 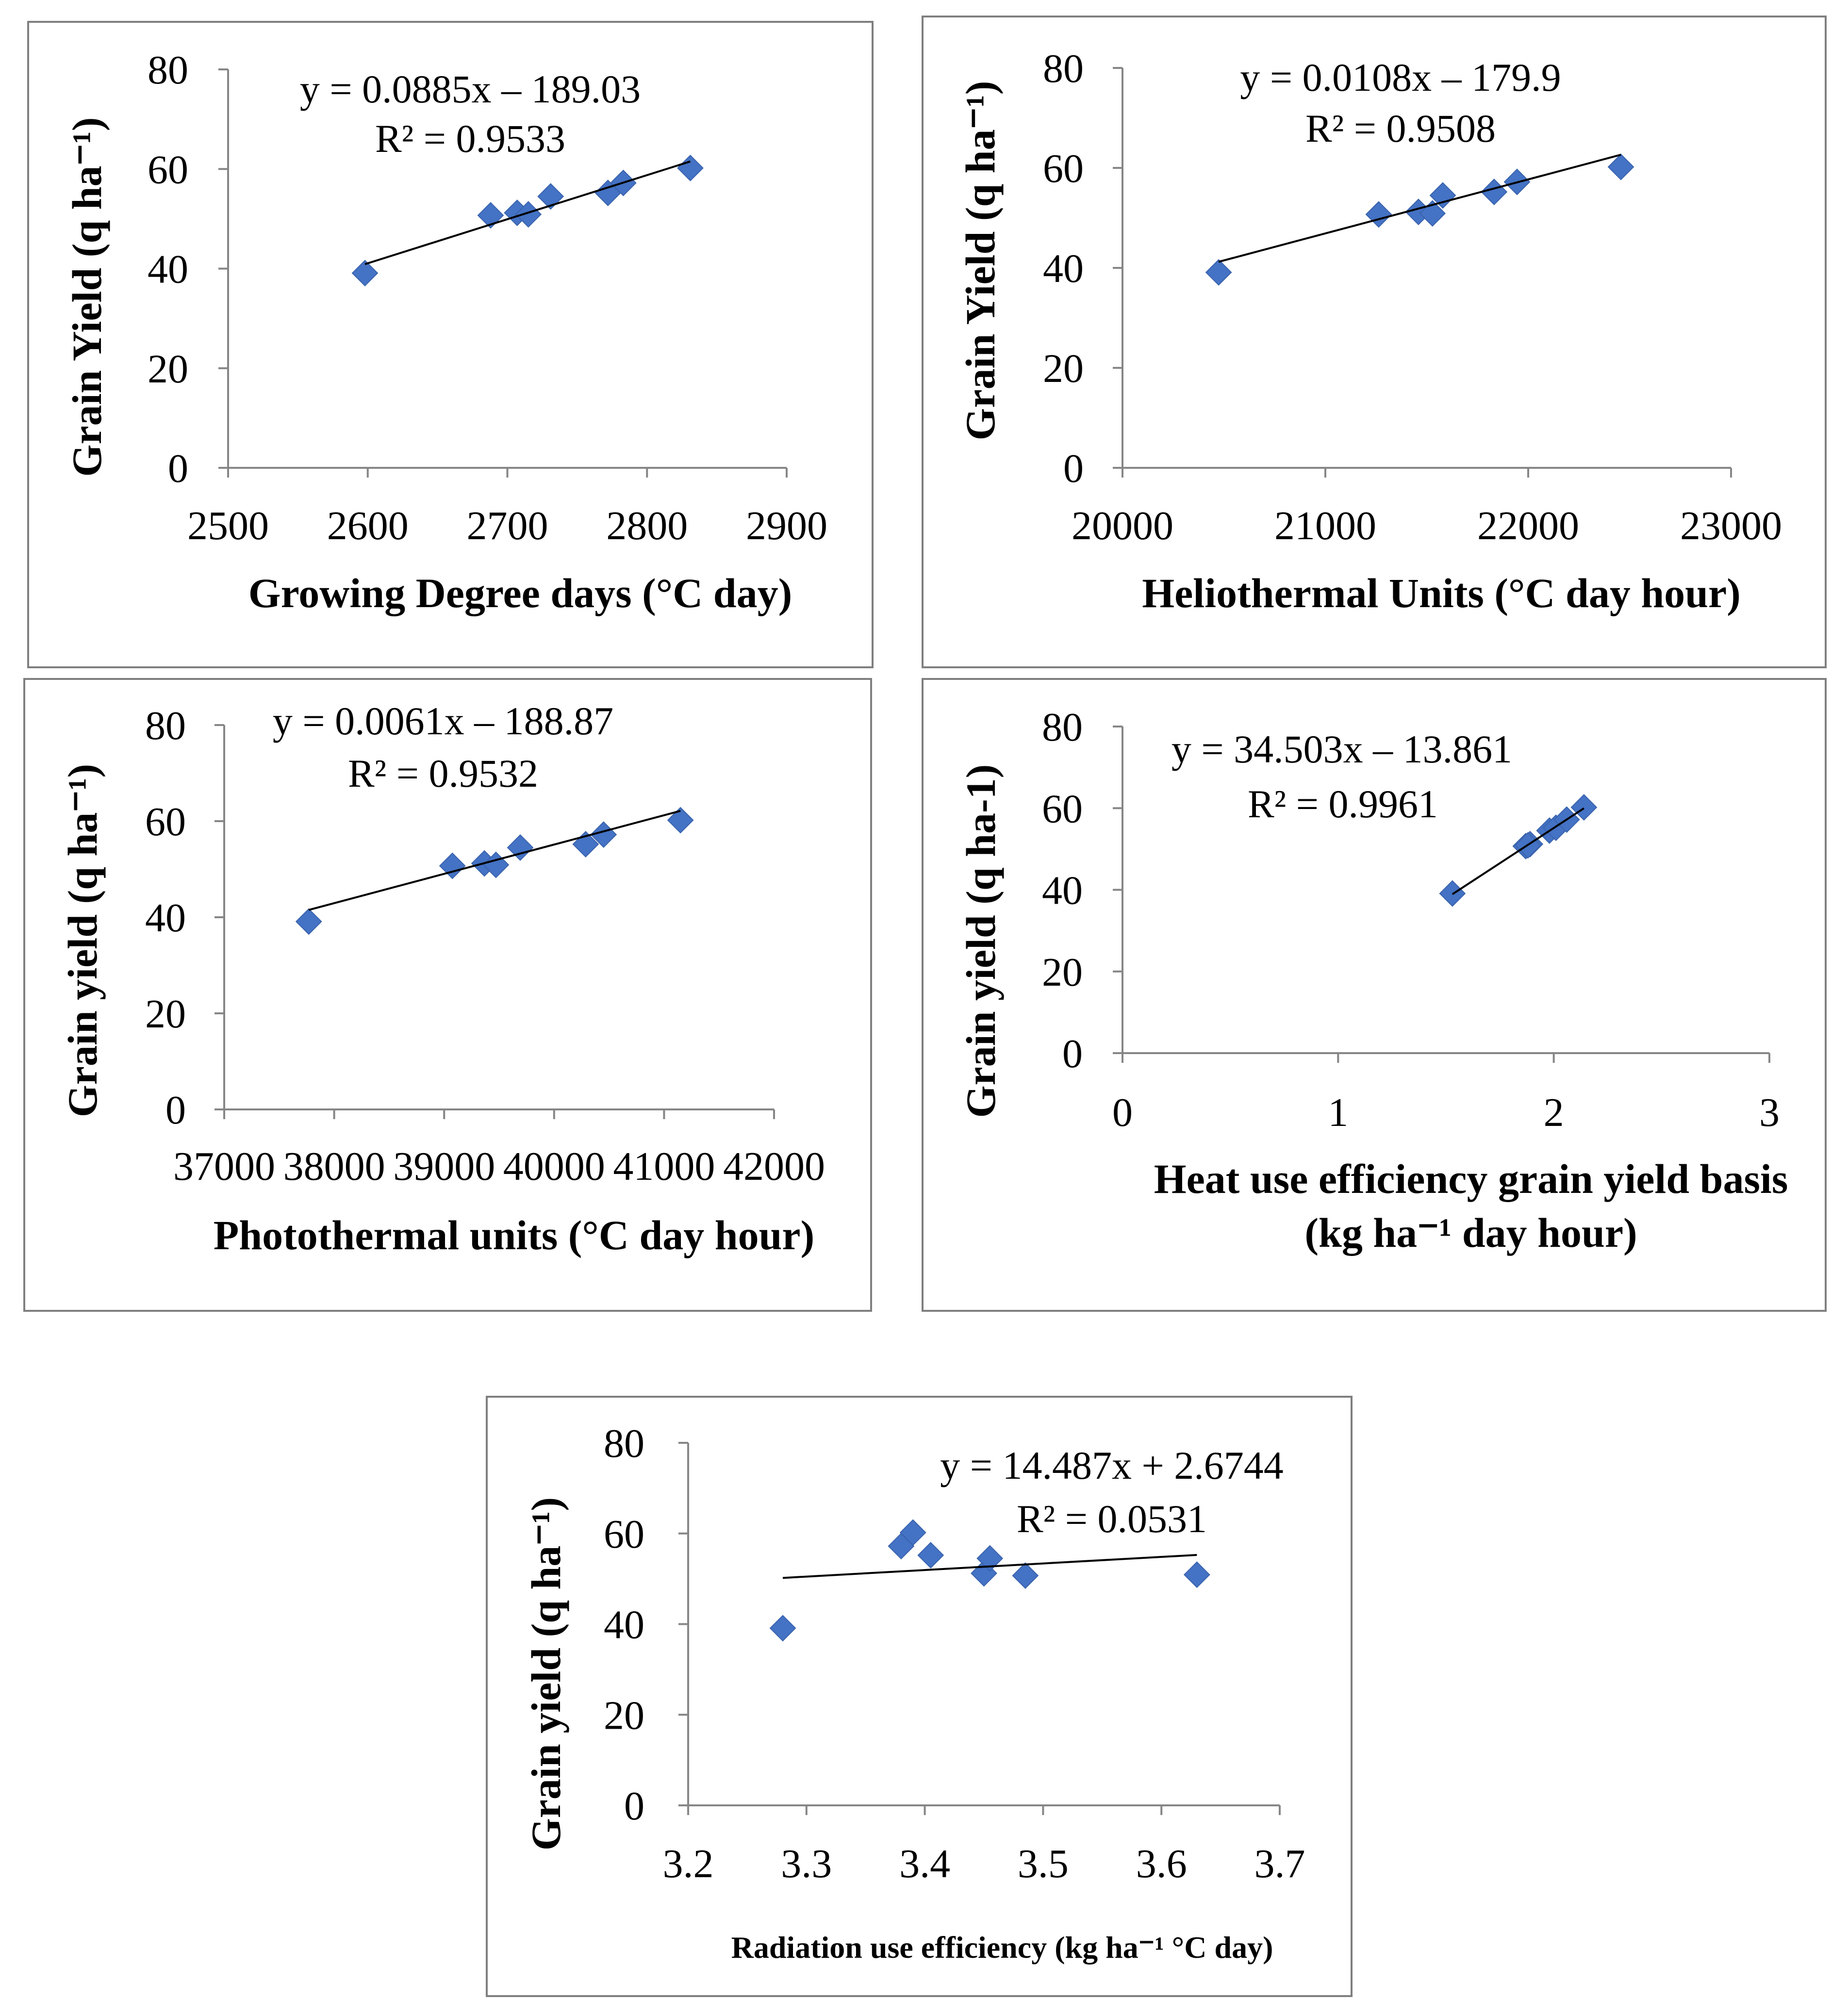 What do you see at coordinates (806, 1863) in the screenshot?
I see `x-tick-label: 3.3` at bounding box center [806, 1863].